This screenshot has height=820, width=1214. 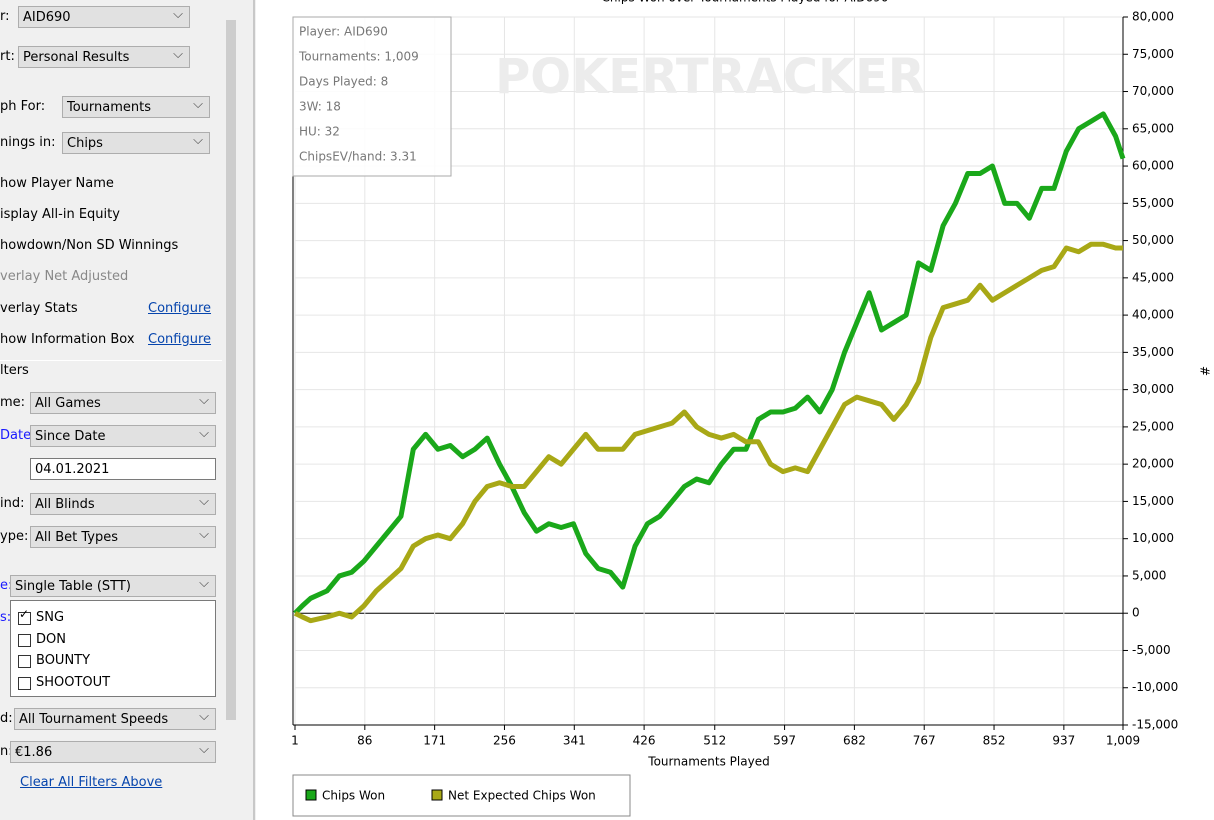 I want to click on dropdown: €1.86, so click(x=113, y=751).